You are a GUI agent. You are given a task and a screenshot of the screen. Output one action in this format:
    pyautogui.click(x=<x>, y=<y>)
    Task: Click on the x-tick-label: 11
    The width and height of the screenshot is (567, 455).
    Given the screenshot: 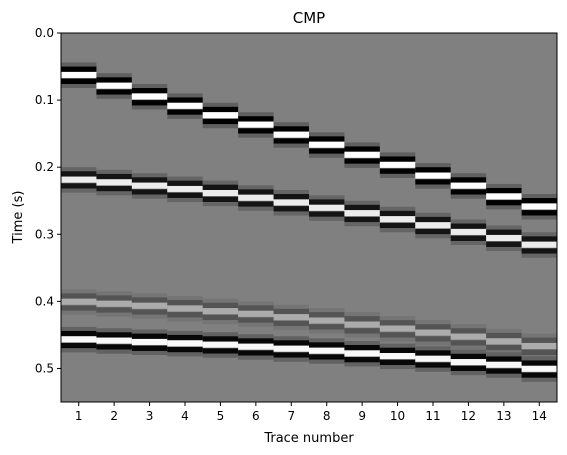 What is the action you would take?
    pyautogui.click(x=432, y=416)
    